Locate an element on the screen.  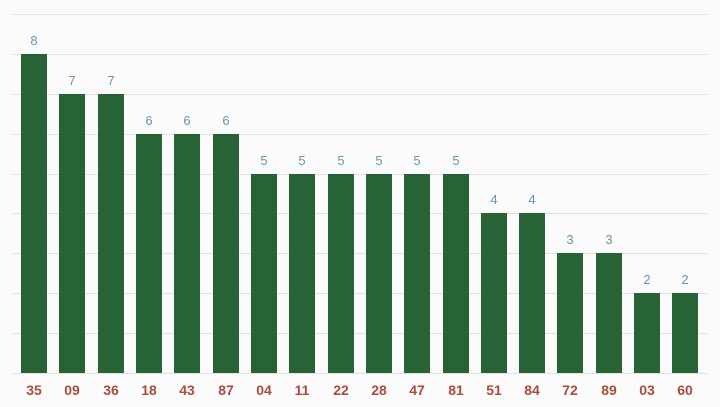
x-axis-label: 09 is located at coordinates (72, 390).